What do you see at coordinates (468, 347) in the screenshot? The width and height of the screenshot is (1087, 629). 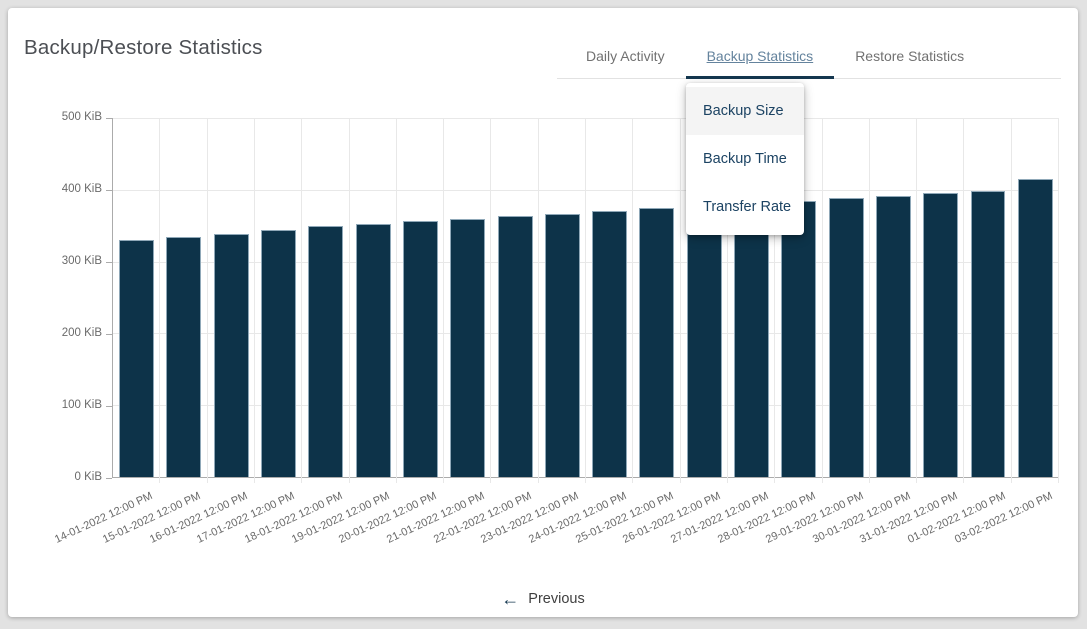 I see `bar-21-01-2022 12:00 PM` at bounding box center [468, 347].